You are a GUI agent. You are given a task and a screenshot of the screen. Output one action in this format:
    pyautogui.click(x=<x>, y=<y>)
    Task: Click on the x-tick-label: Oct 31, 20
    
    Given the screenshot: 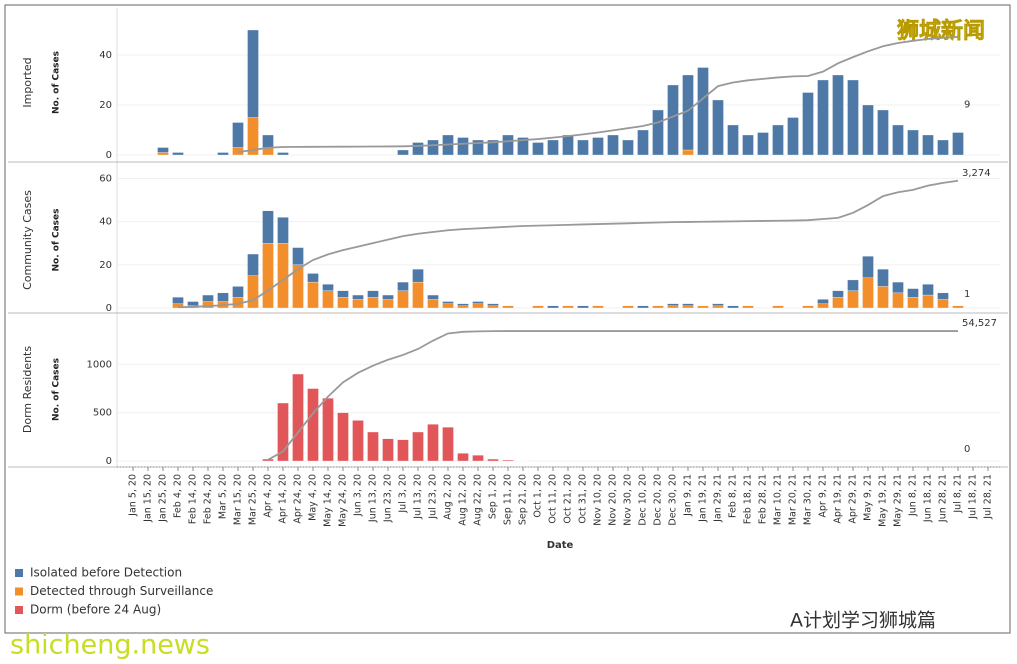 What is the action you would take?
    pyautogui.click(x=583, y=499)
    